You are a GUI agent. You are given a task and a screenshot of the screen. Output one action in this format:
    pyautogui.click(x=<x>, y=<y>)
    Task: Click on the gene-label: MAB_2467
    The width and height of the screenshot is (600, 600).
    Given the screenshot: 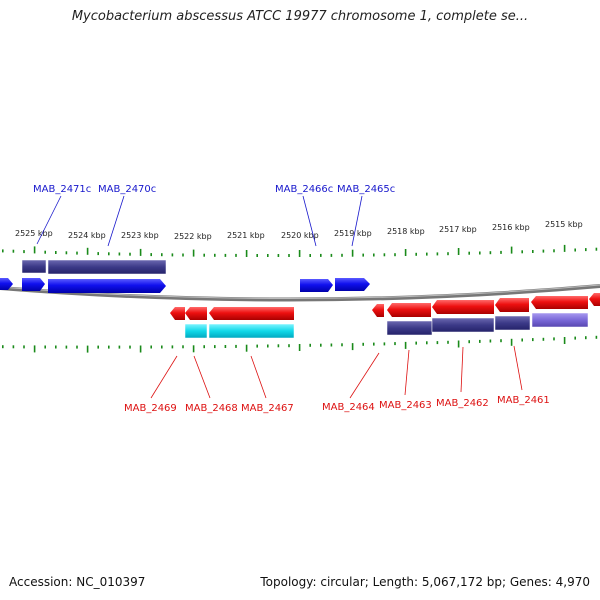 What is the action you would take?
    pyautogui.click(x=267, y=408)
    